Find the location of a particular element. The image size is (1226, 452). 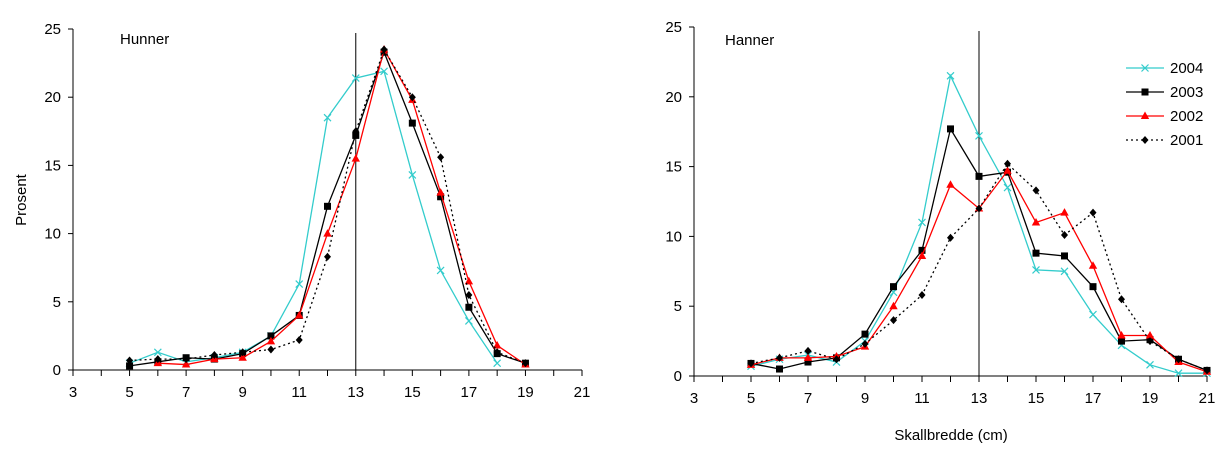

legend-label: 2003 is located at coordinates (1186, 92).